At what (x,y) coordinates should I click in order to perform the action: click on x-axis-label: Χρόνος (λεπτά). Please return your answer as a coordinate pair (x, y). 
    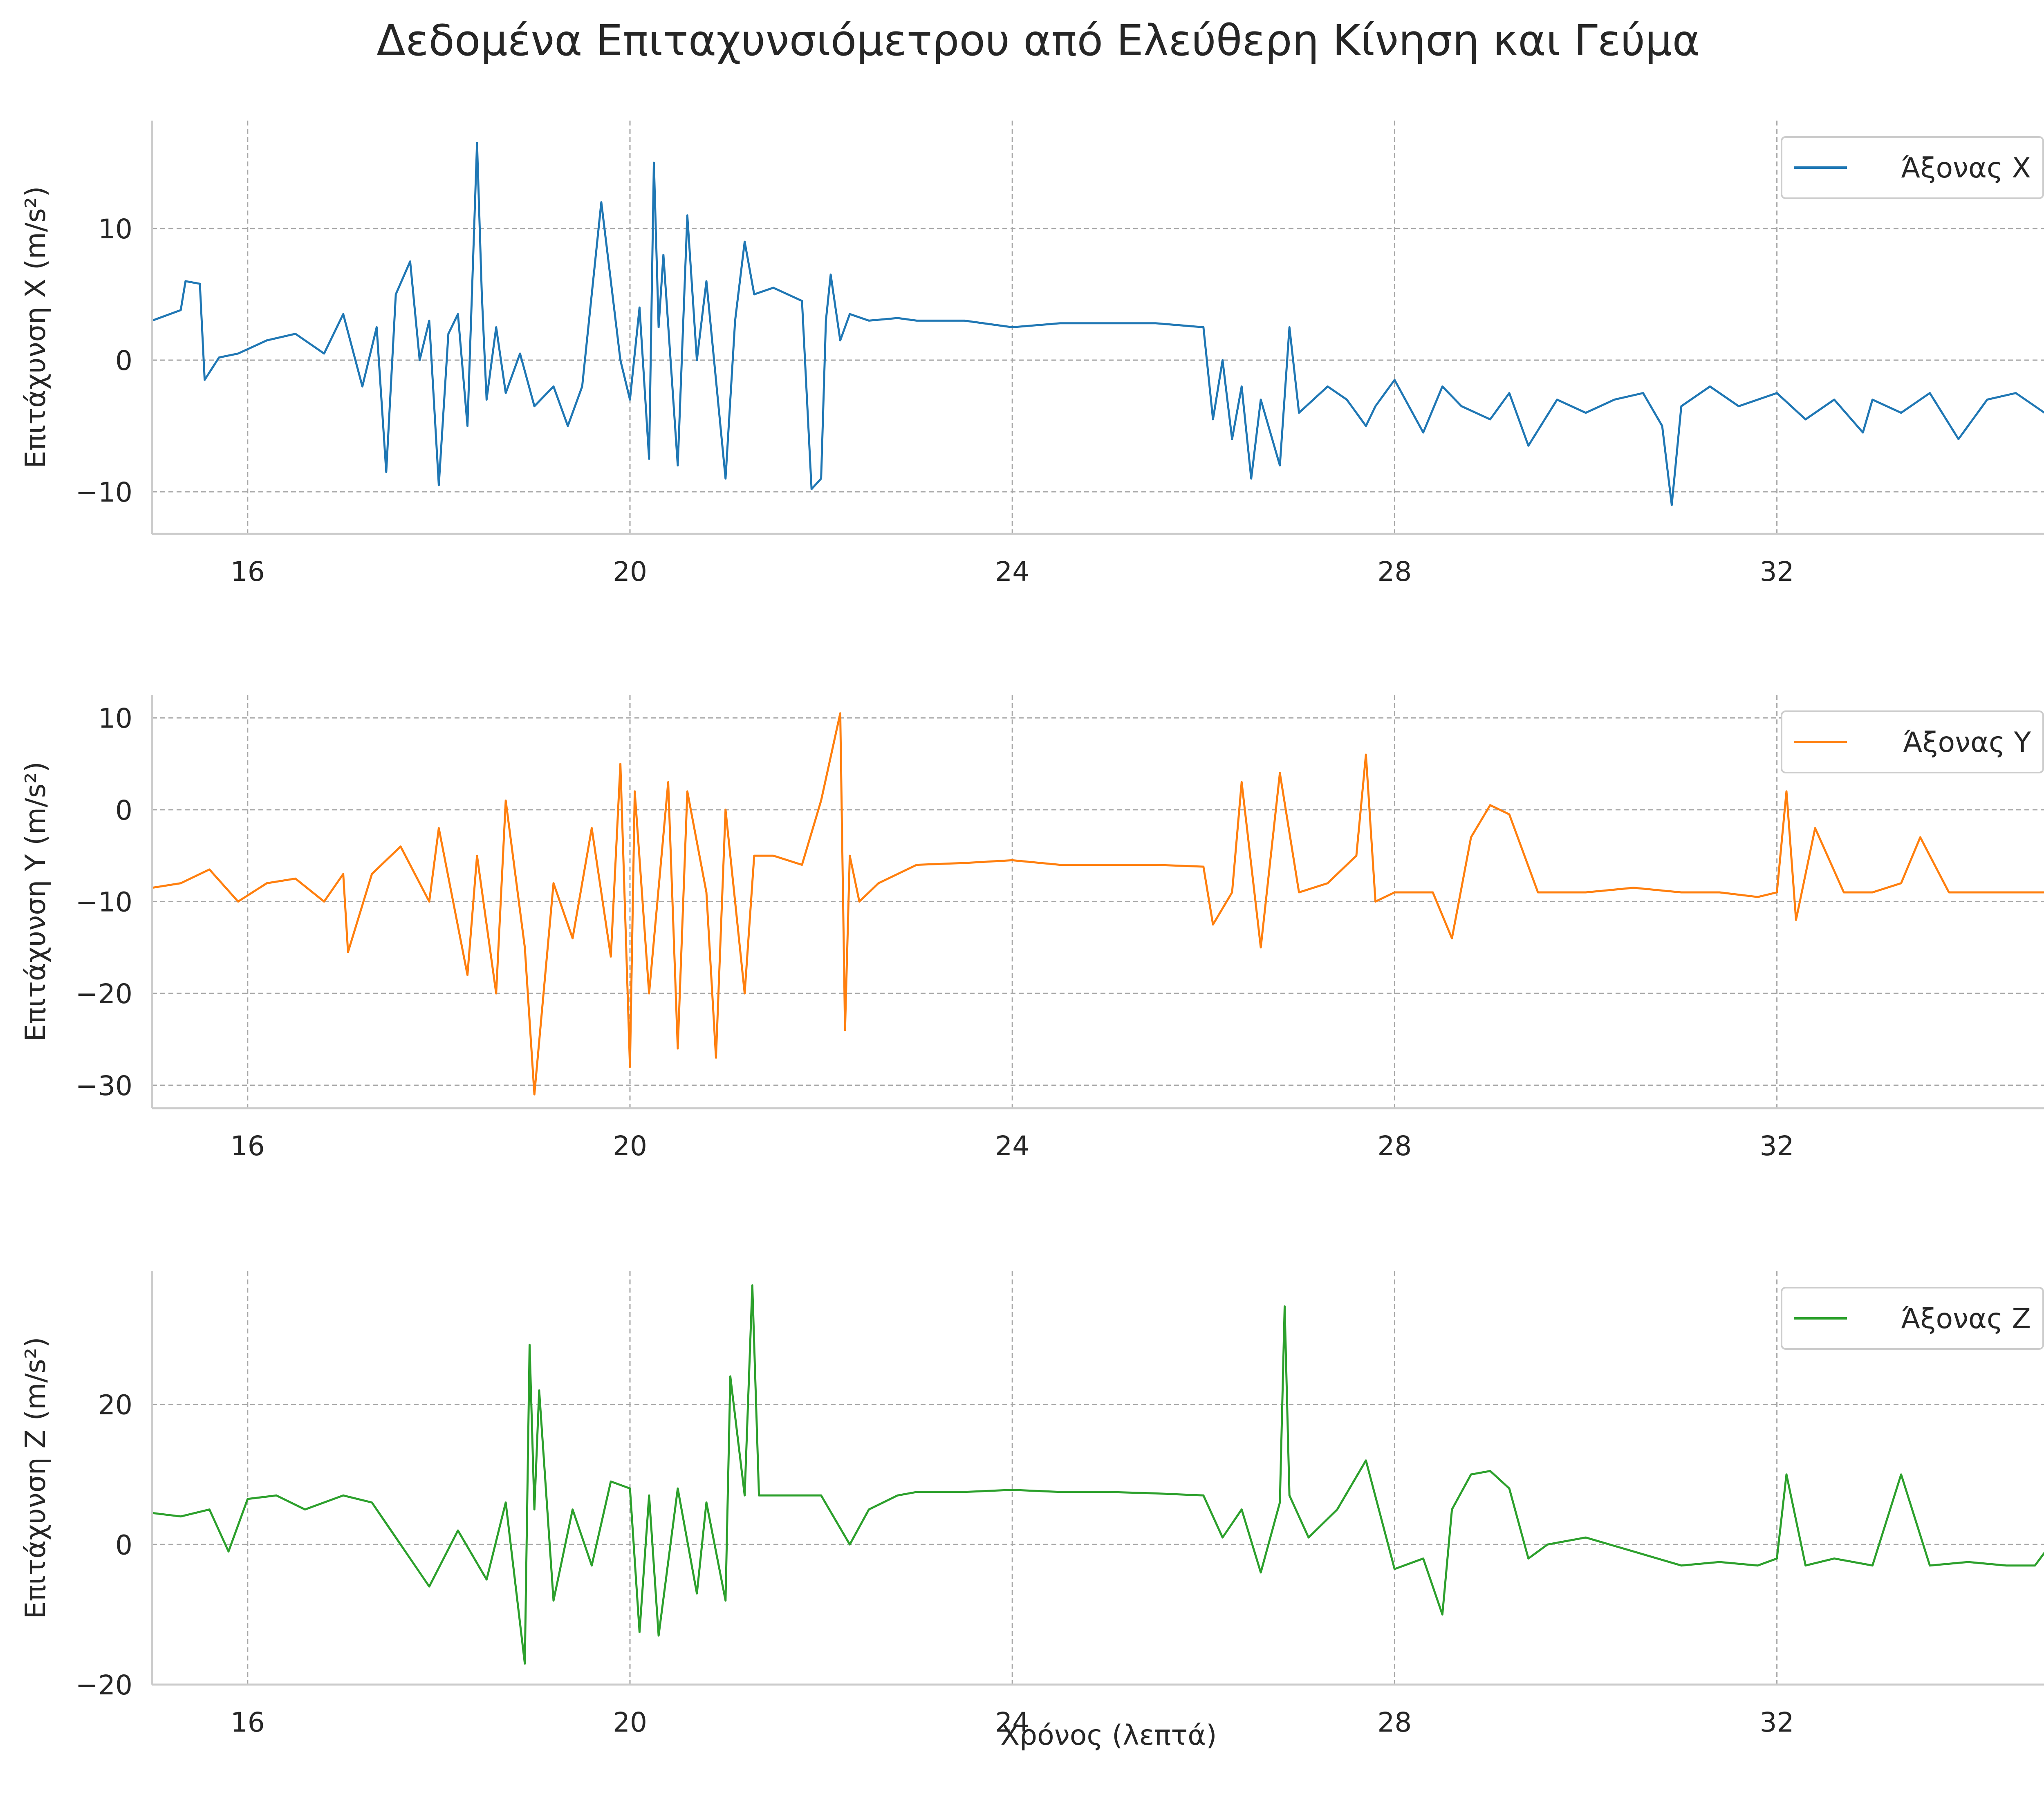
    Looking at the image, I should click on (1109, 1735).